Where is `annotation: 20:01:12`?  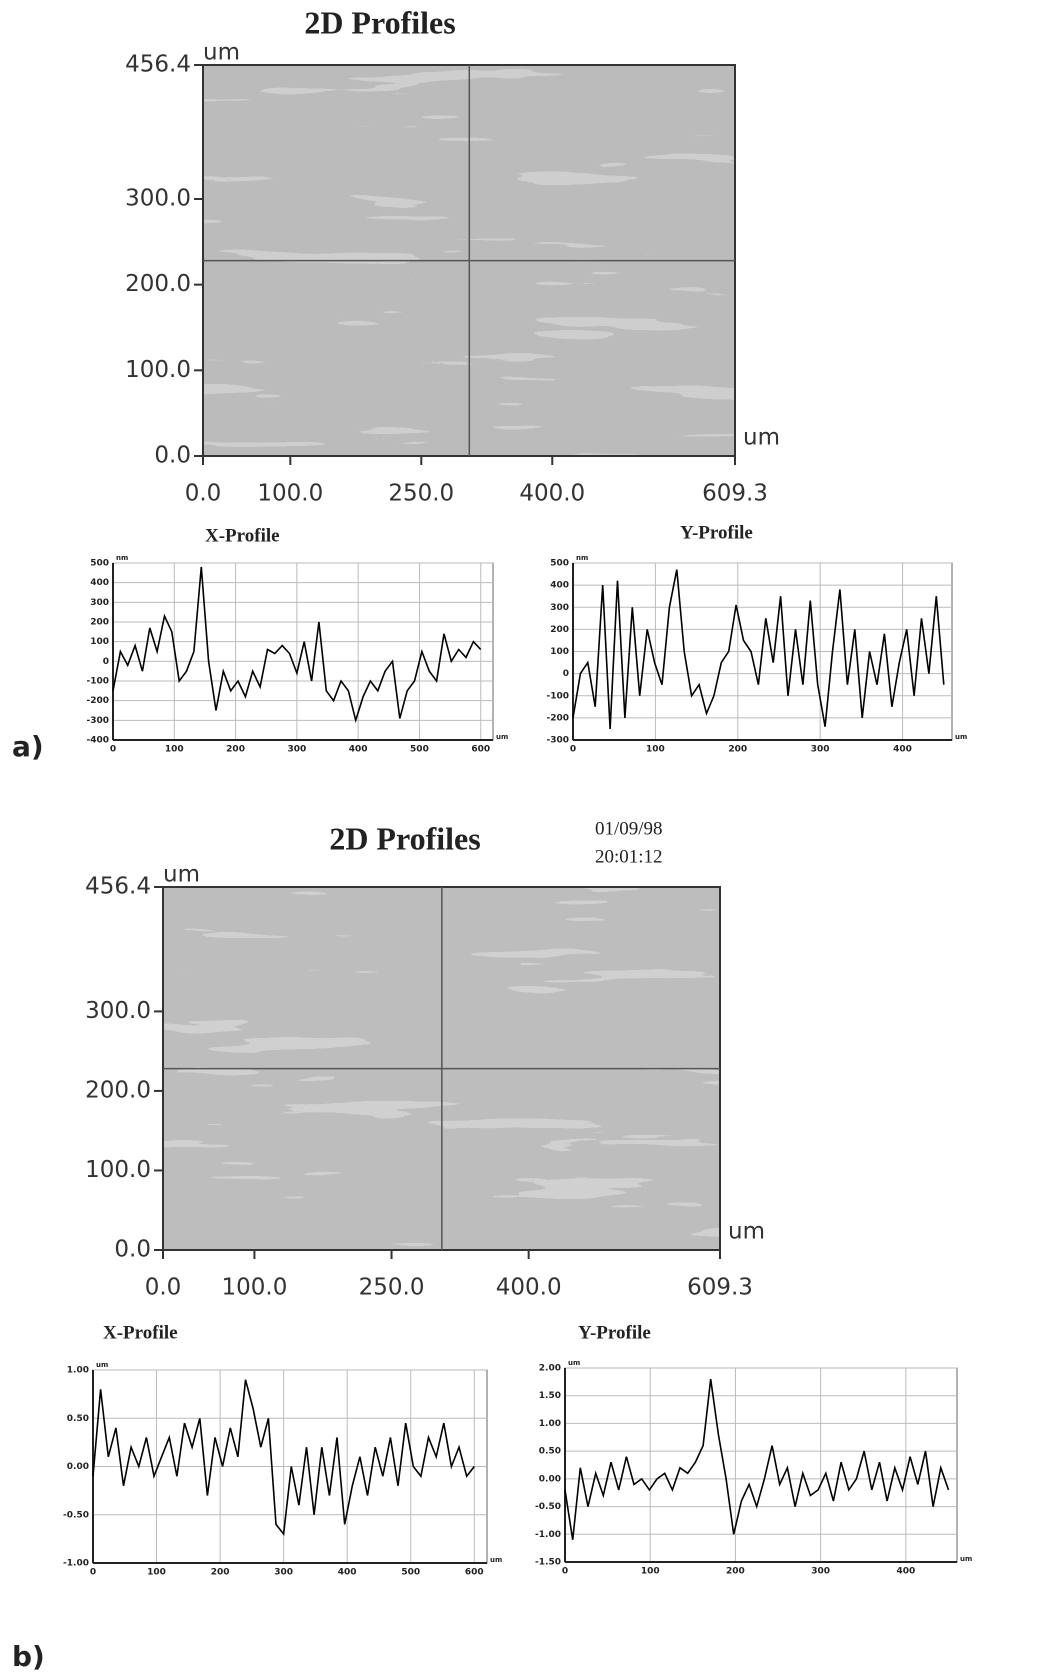
annotation: 20:01:12 is located at coordinates (629, 856).